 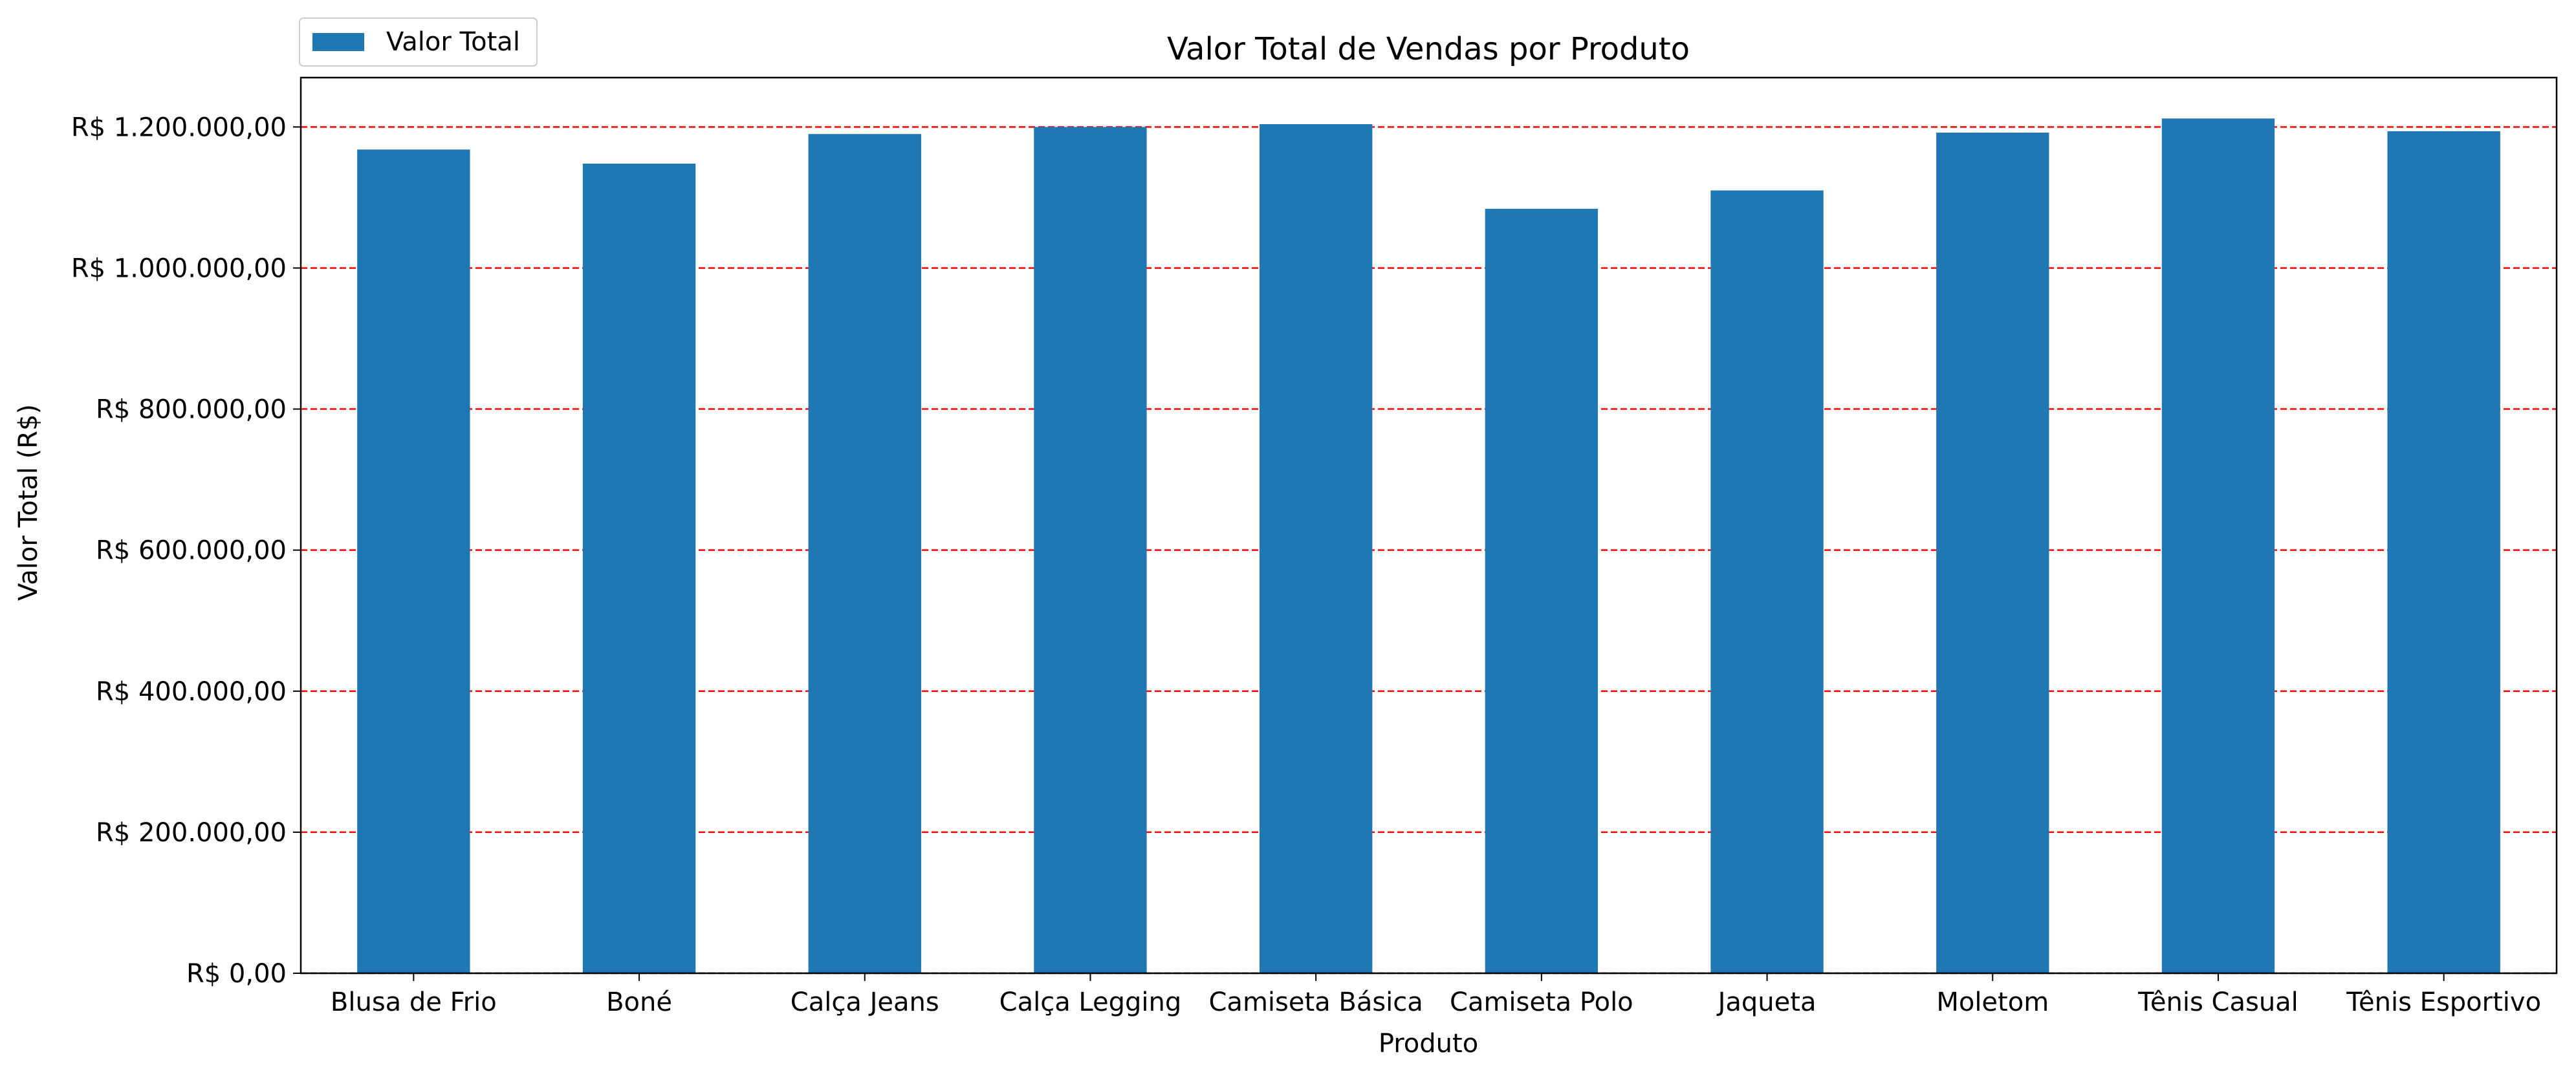 What do you see at coordinates (237, 974) in the screenshot?
I see `y-tick-label: R$ 0,00` at bounding box center [237, 974].